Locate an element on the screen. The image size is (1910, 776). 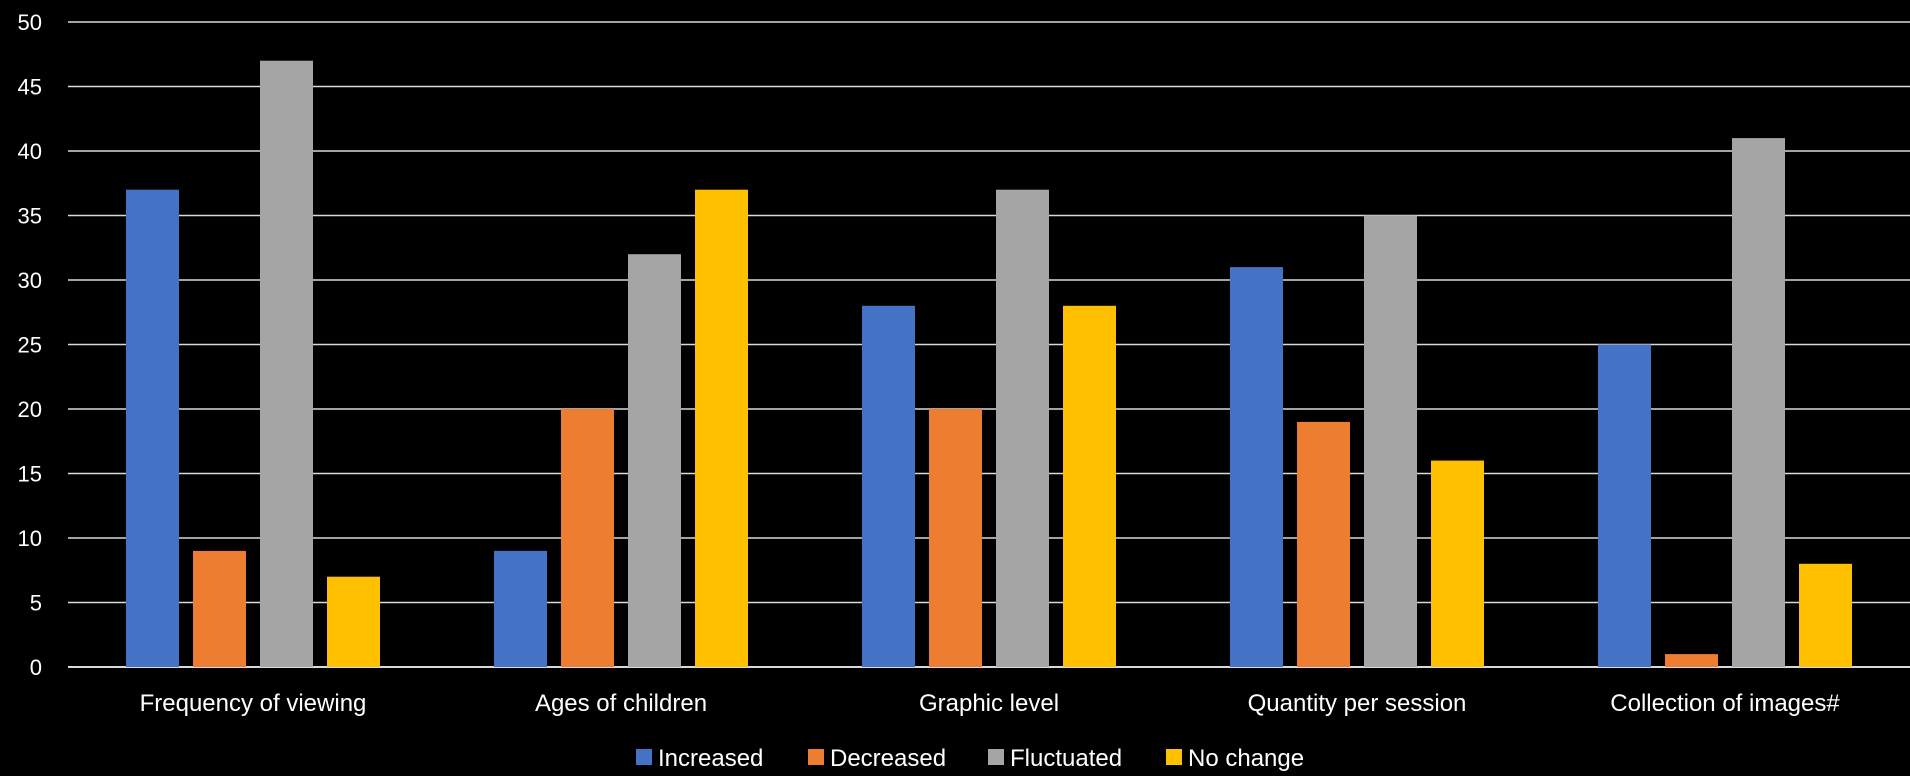
y-tick-label: 25 is located at coordinates (30, 345).